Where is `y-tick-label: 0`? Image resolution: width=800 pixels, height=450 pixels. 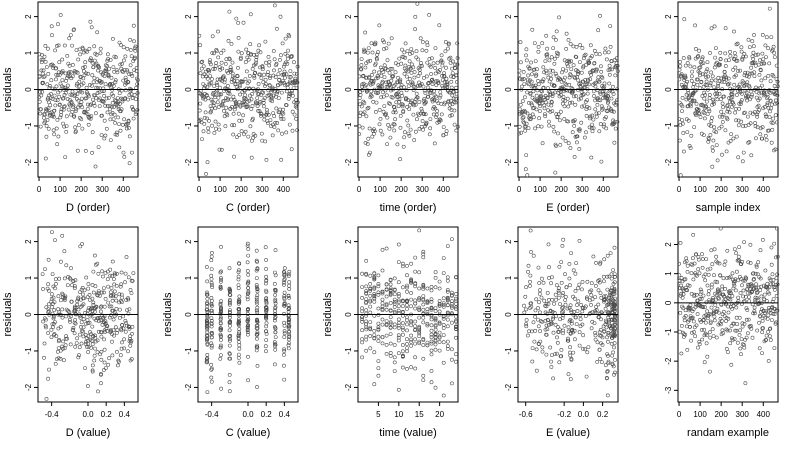
y-tick-label: 0 is located at coordinates (28, 89).